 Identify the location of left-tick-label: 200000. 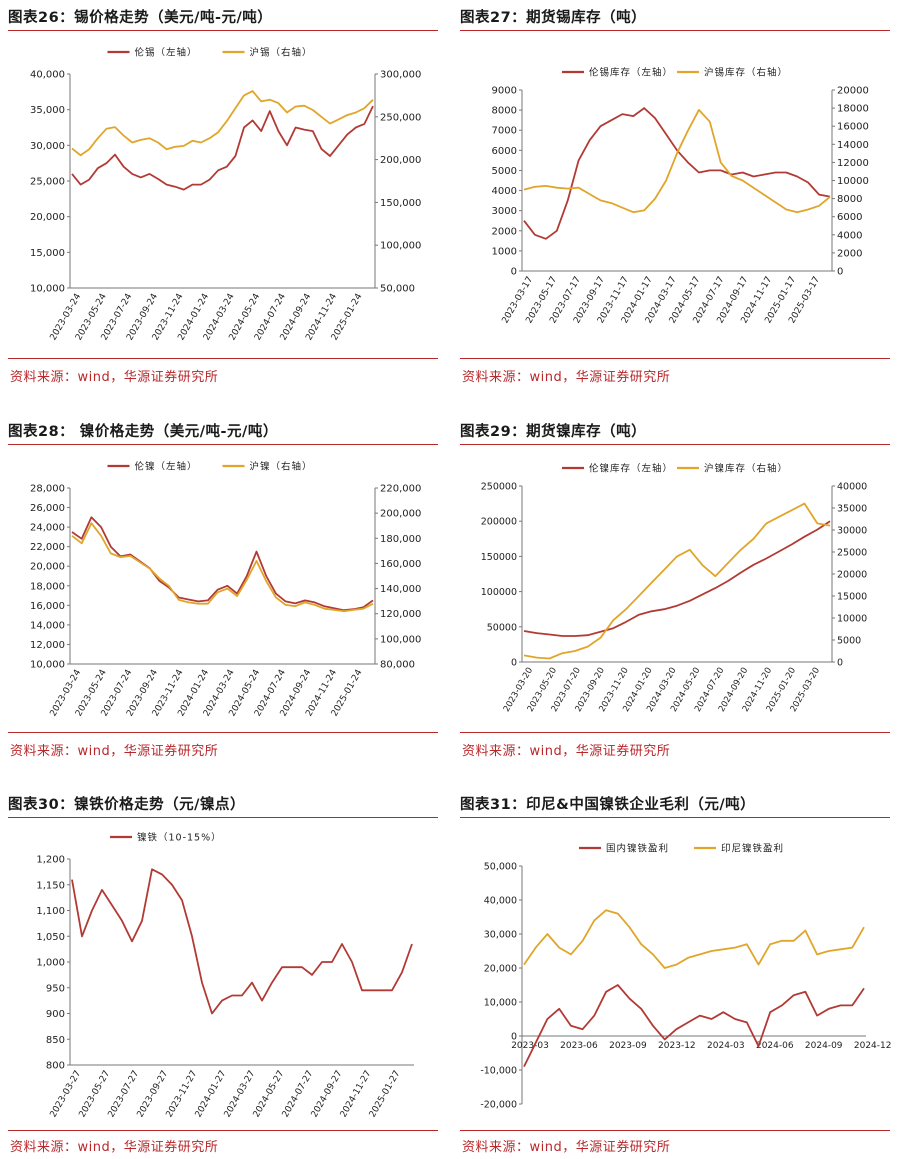
(499, 522).